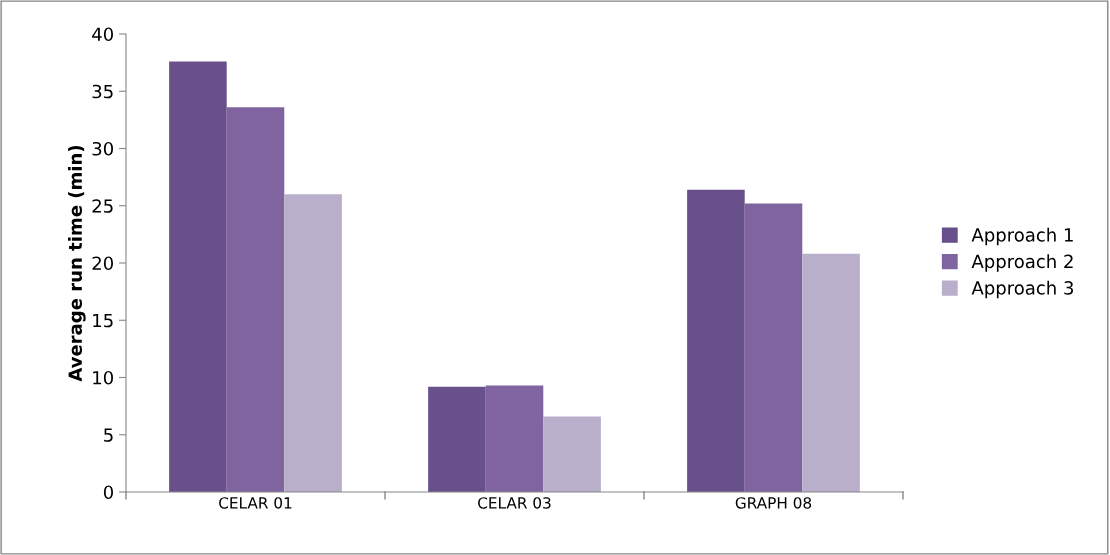  What do you see at coordinates (108, 435) in the screenshot?
I see `y-tick-label: 5` at bounding box center [108, 435].